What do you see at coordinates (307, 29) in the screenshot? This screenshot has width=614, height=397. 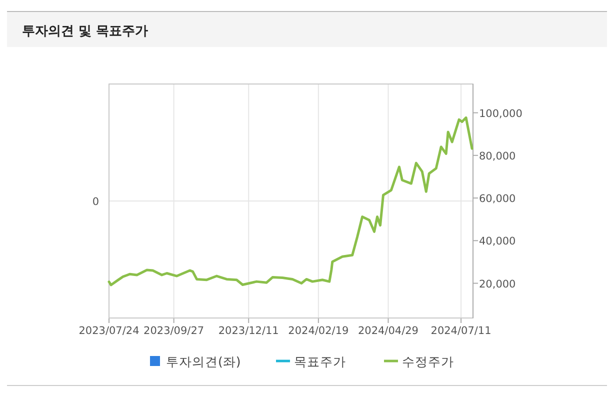 I see `header: 투자의견 및 목표주가` at bounding box center [307, 29].